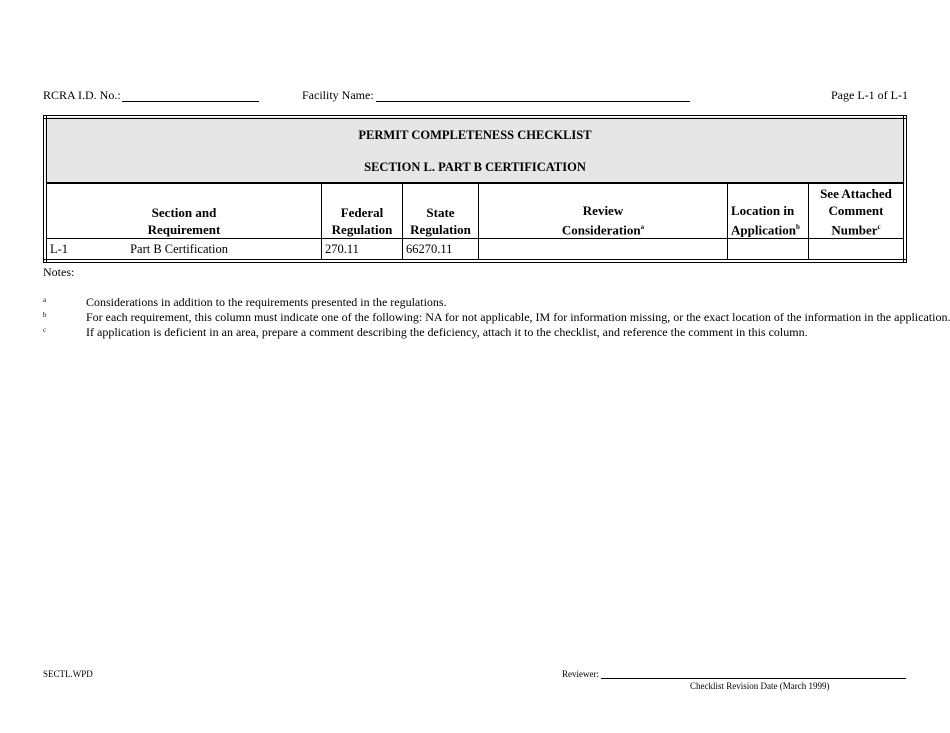  I want to click on col-comment: See Attached Comment Numberc, so click(857, 210).